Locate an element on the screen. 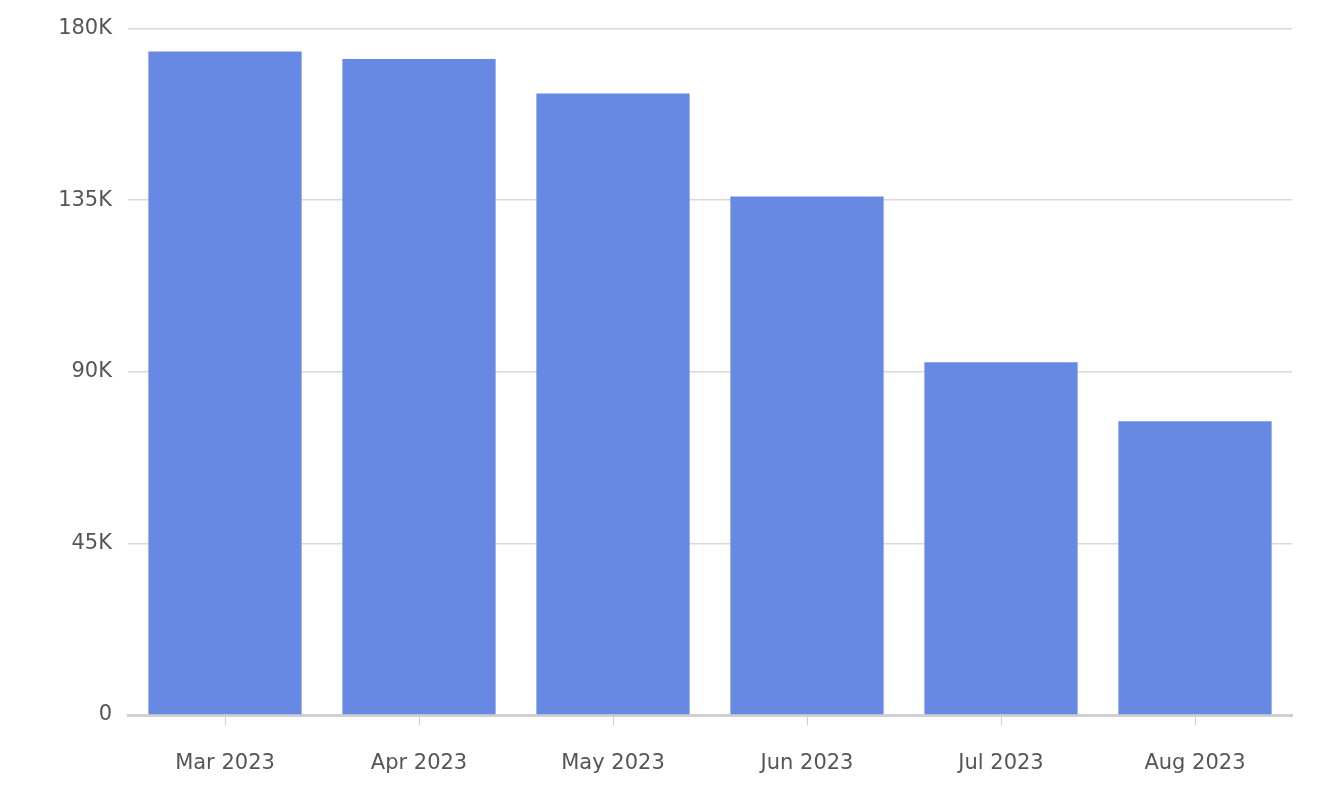  y-tick-label: 135K is located at coordinates (86, 198).